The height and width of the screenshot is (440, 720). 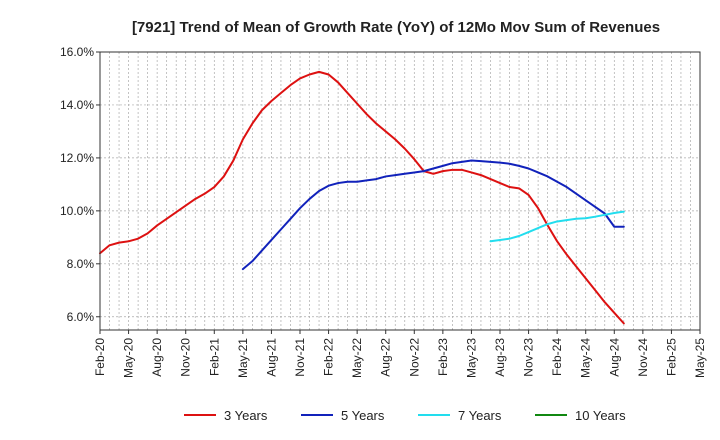 I want to click on x-tick-label: Nov-23, so click(x=529, y=357).